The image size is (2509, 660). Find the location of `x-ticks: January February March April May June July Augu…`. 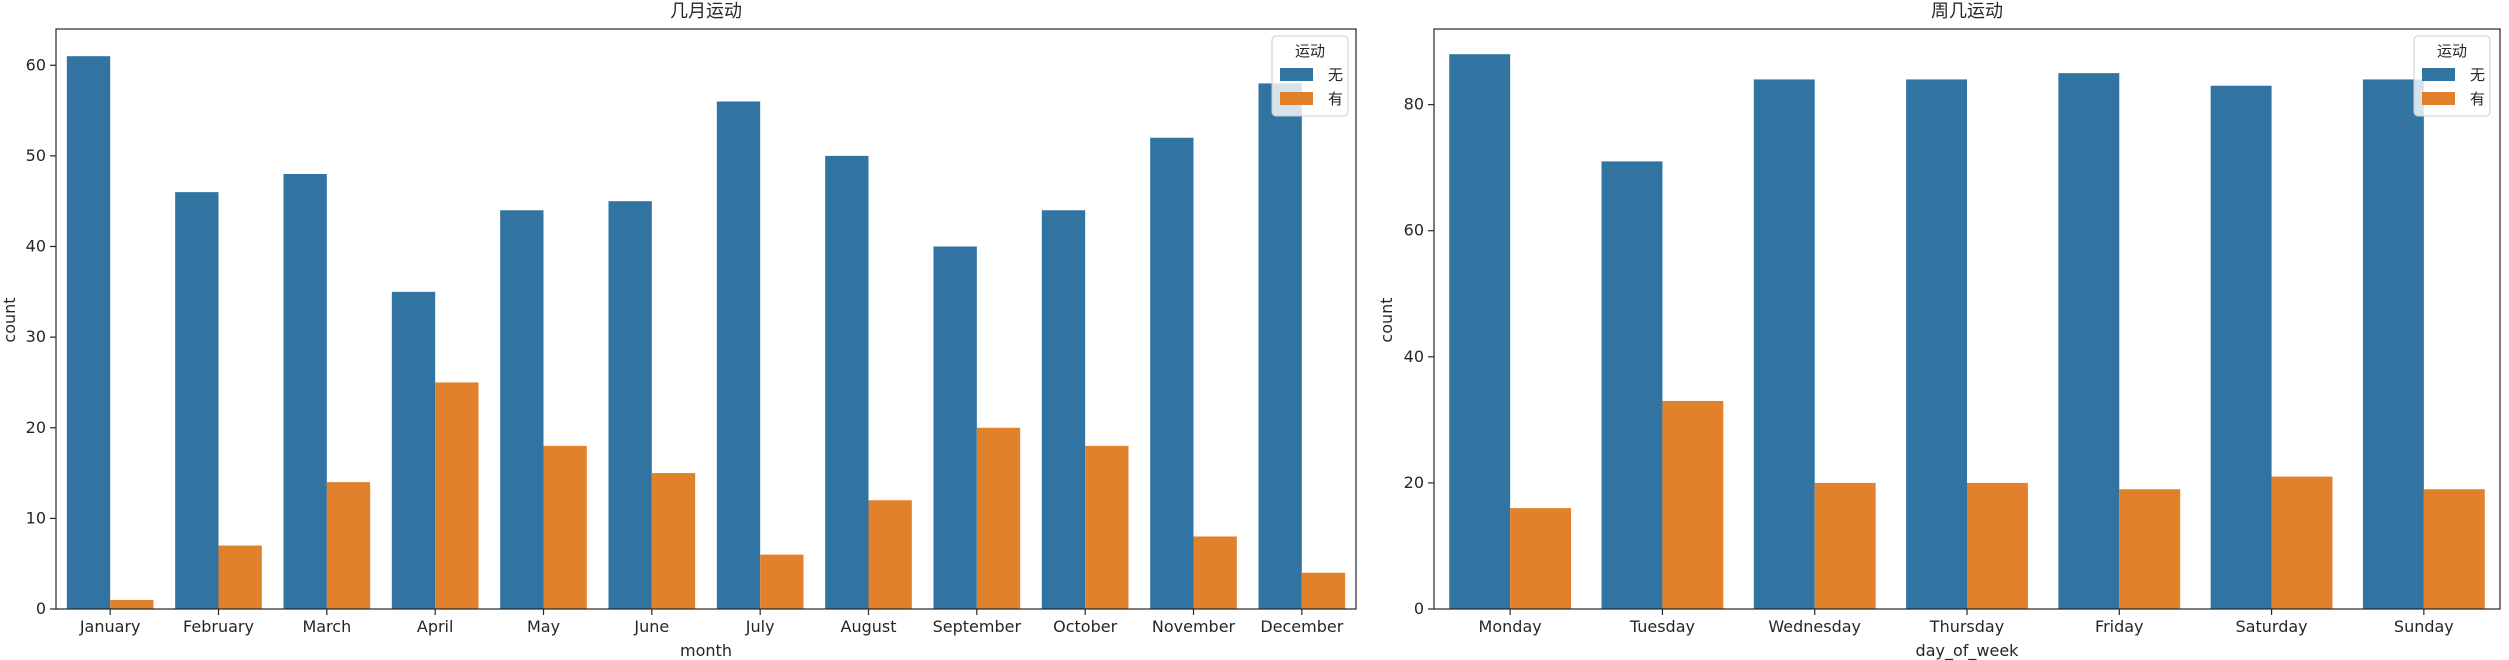

x-ticks: January February March April May June July Augu… is located at coordinates (711, 622).